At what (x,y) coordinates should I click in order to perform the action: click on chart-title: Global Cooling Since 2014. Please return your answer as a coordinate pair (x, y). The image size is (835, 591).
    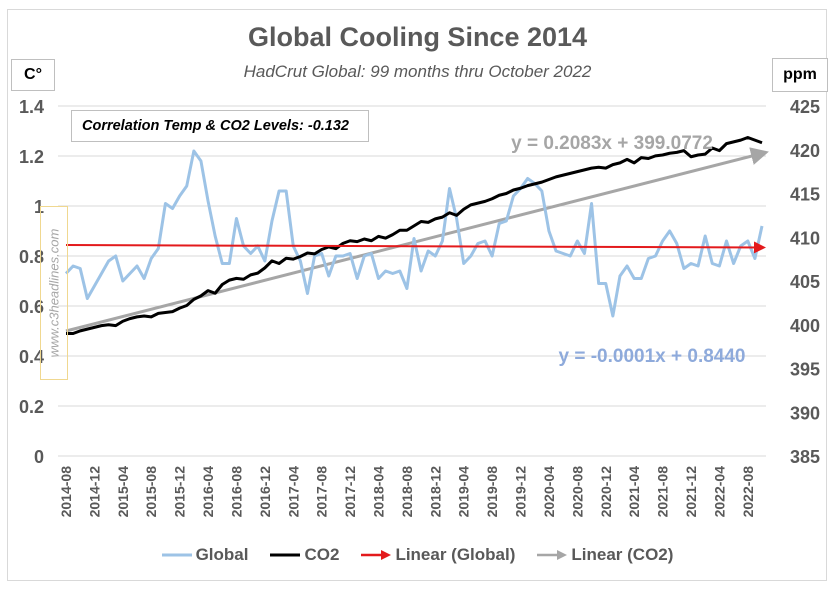
    Looking at the image, I should click on (417, 37).